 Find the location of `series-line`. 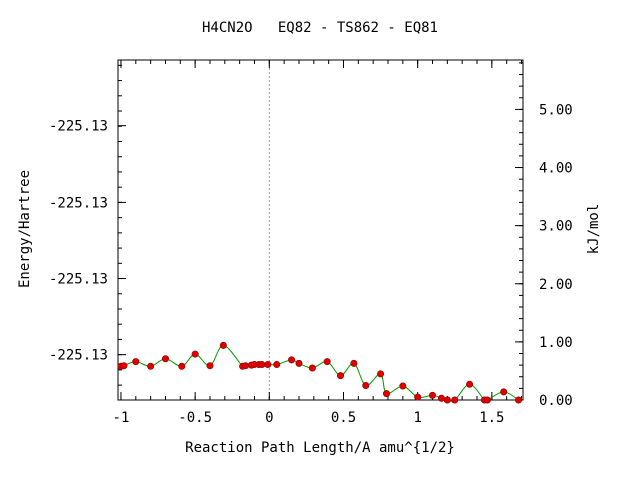

series-line is located at coordinates (319, 373).